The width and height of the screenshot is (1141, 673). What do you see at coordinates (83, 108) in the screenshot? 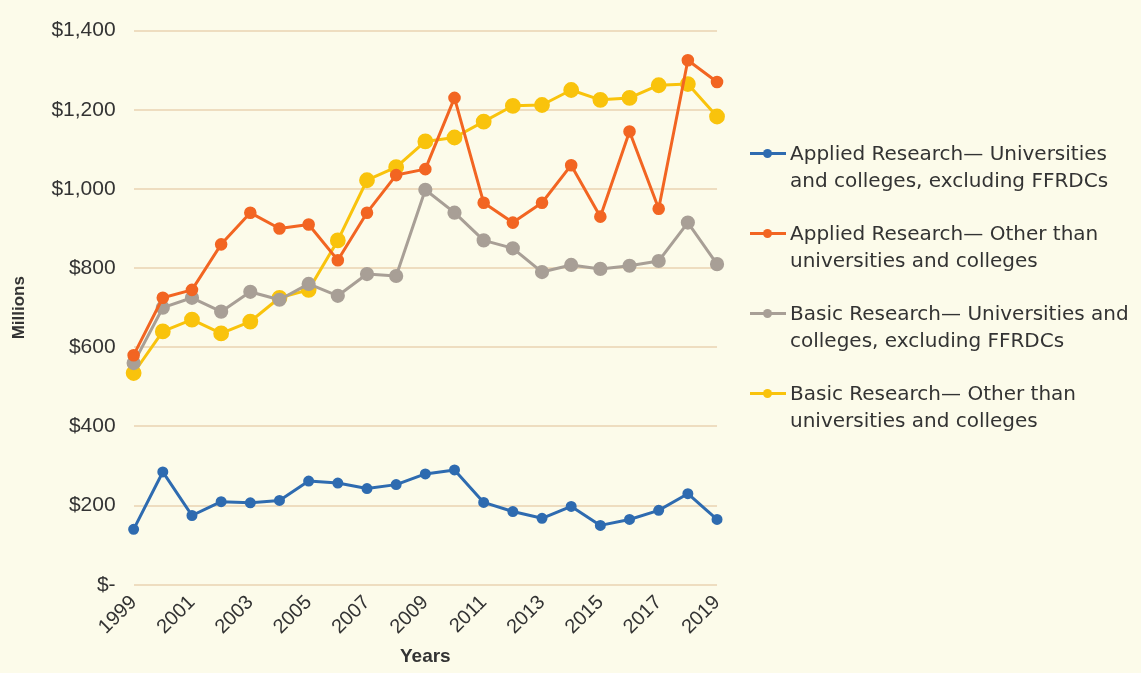
I see `y-tick-label: $1,200` at bounding box center [83, 108].